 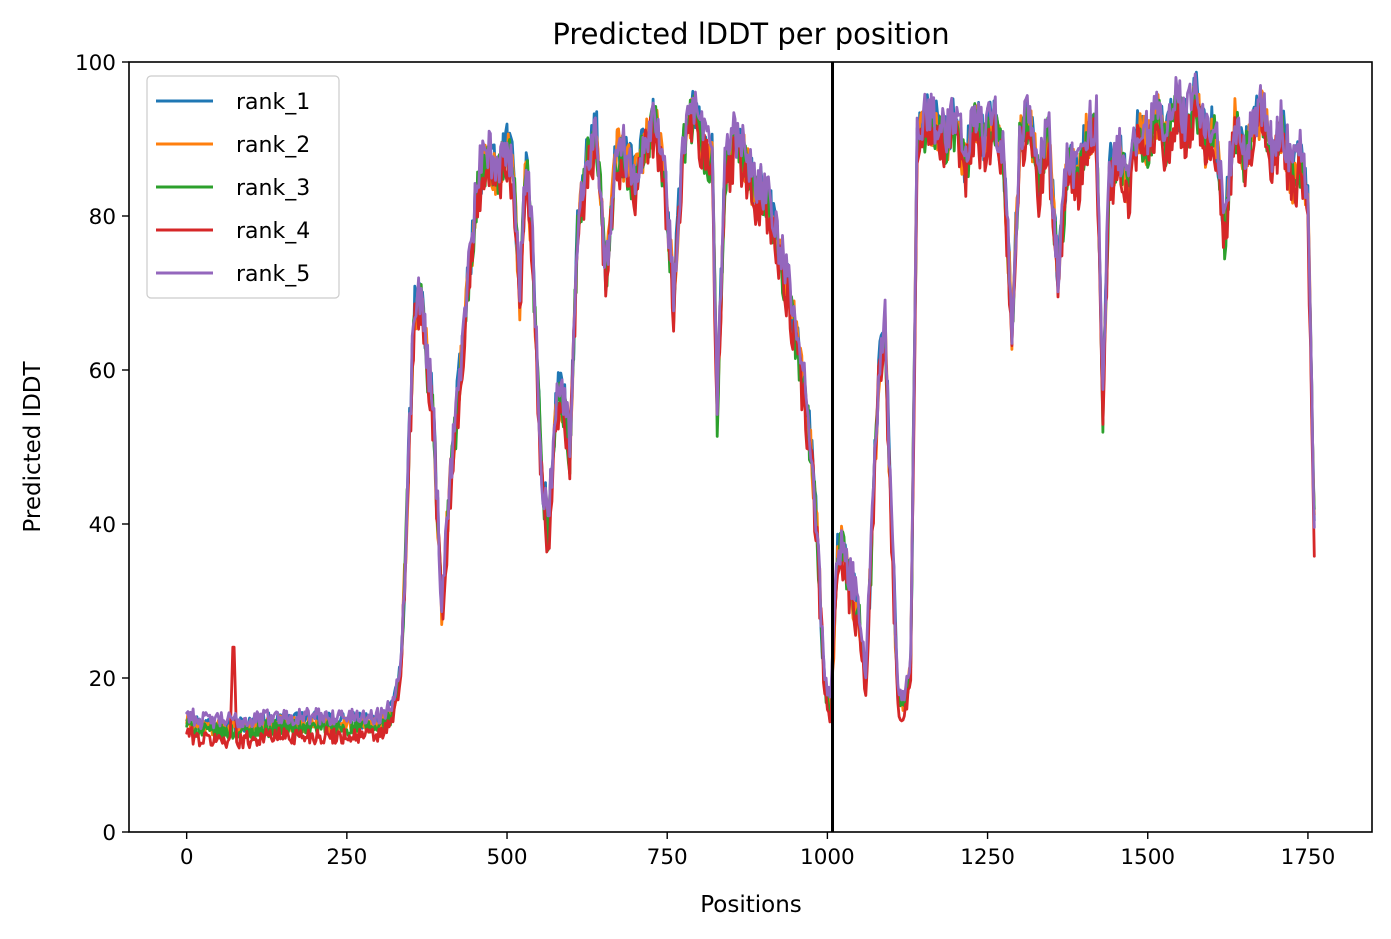 What do you see at coordinates (33, 446) in the screenshot?
I see `y-axis-label: Predicted lDDT` at bounding box center [33, 446].